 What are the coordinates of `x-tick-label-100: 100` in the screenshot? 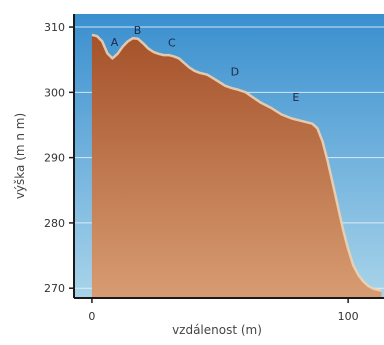 It's located at (348, 316).